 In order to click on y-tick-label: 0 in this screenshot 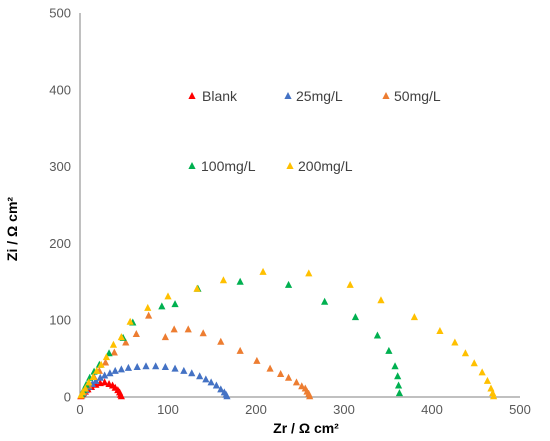, I will do `click(67, 397)`.